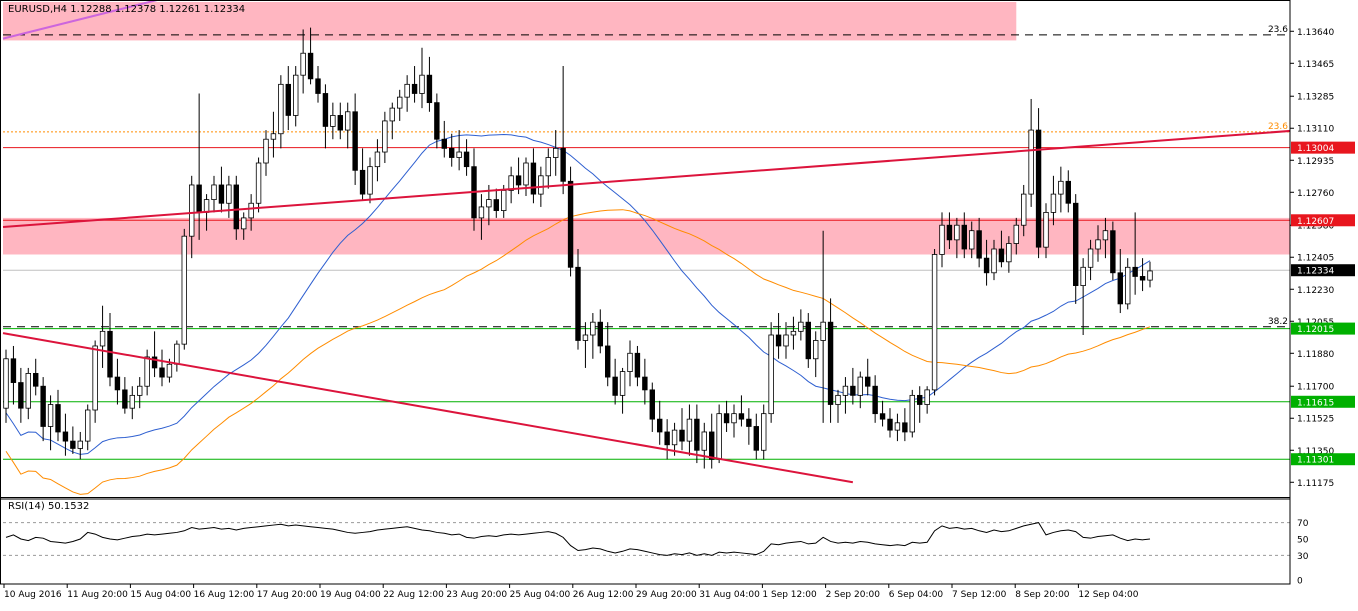 The image size is (1358, 611). Describe the element at coordinates (38, 9) in the screenshot. I see `symbol-label: EURUSD,H4` at that location.